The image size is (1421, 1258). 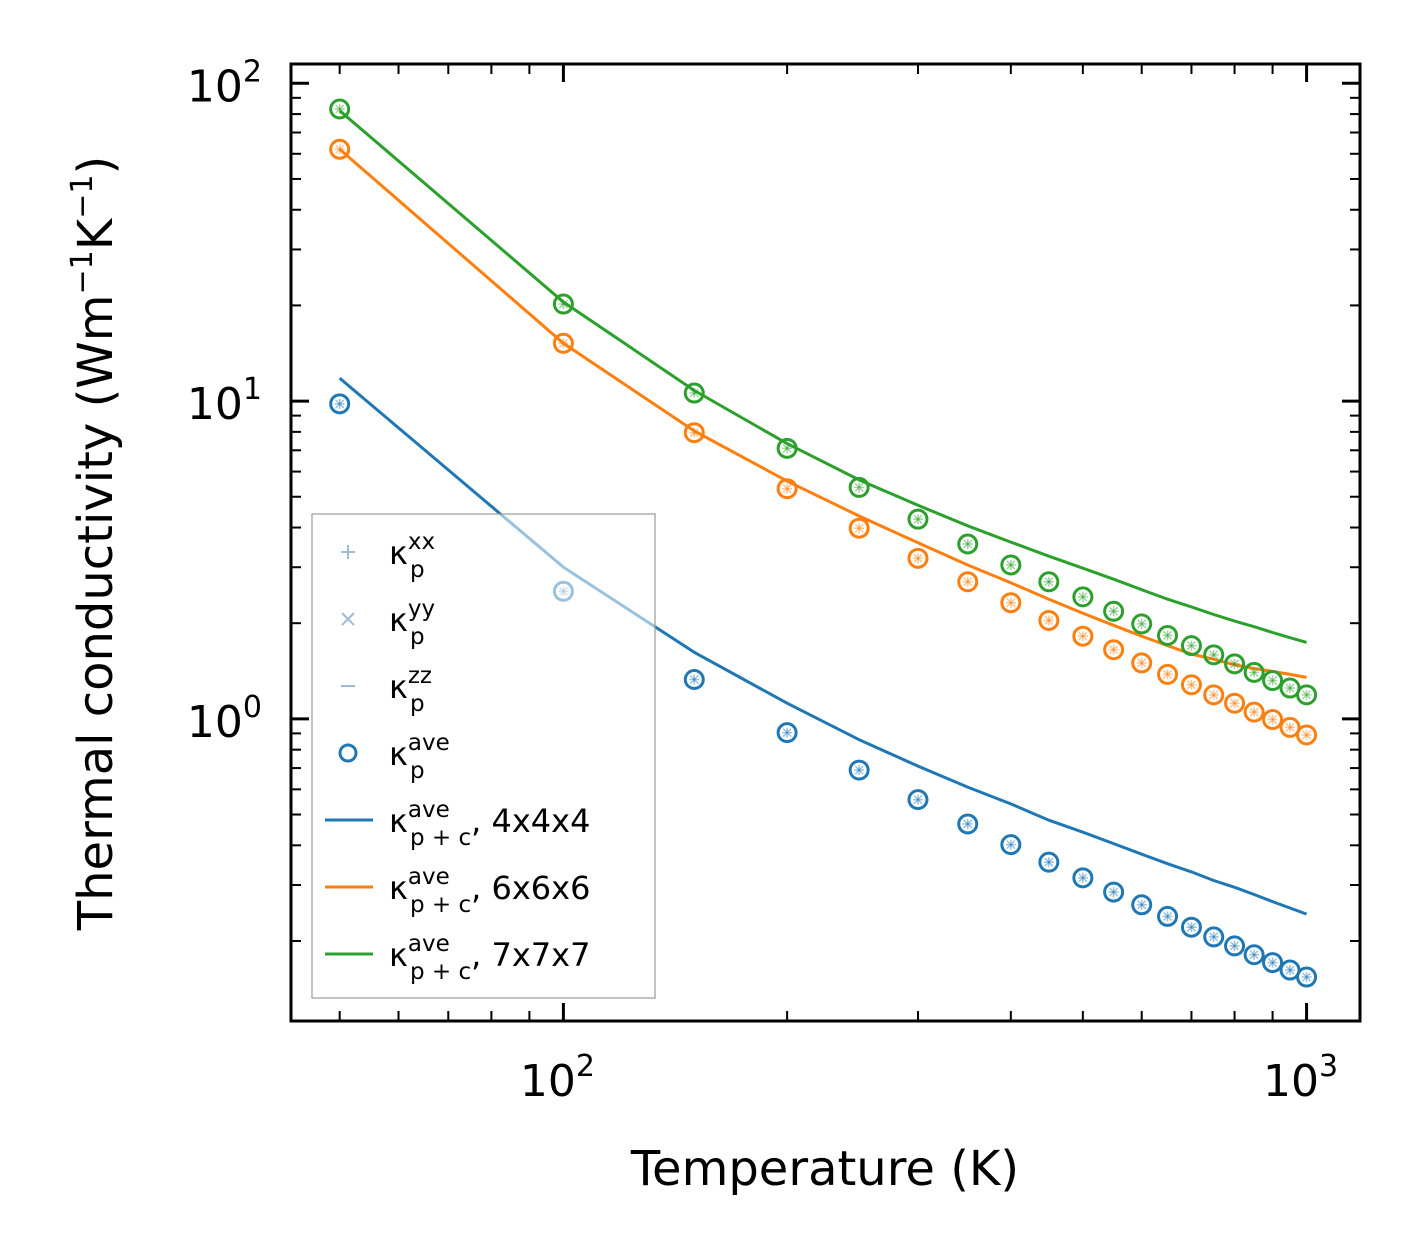 I want to click on legend-frame, so click(x=483, y=756).